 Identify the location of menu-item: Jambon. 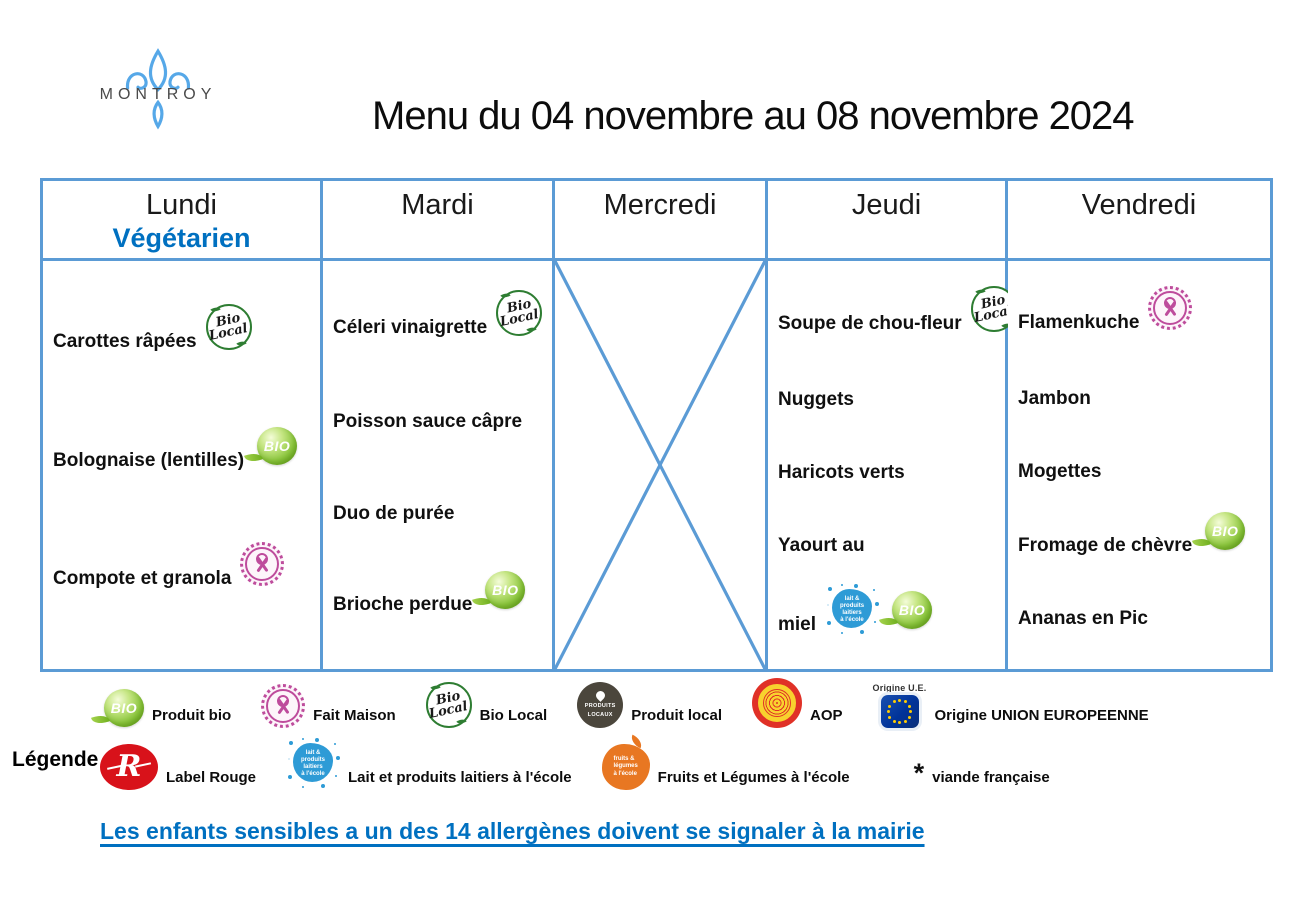
(1142, 399).